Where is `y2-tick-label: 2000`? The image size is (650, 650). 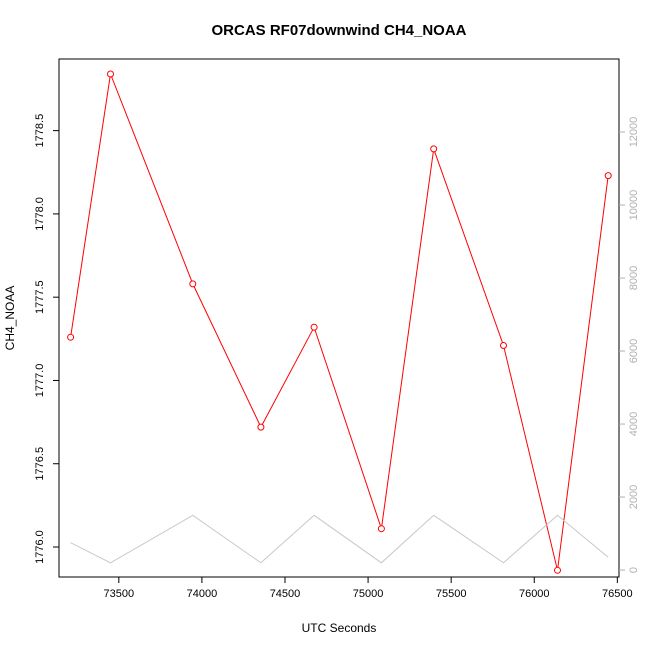 y2-tick-label: 2000 is located at coordinates (634, 497).